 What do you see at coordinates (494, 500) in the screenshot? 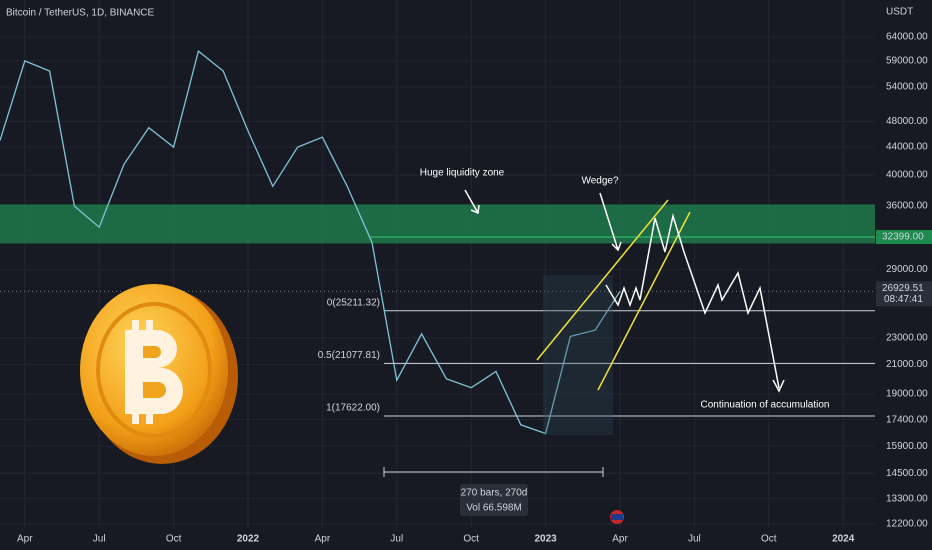
I see `measure-box` at bounding box center [494, 500].